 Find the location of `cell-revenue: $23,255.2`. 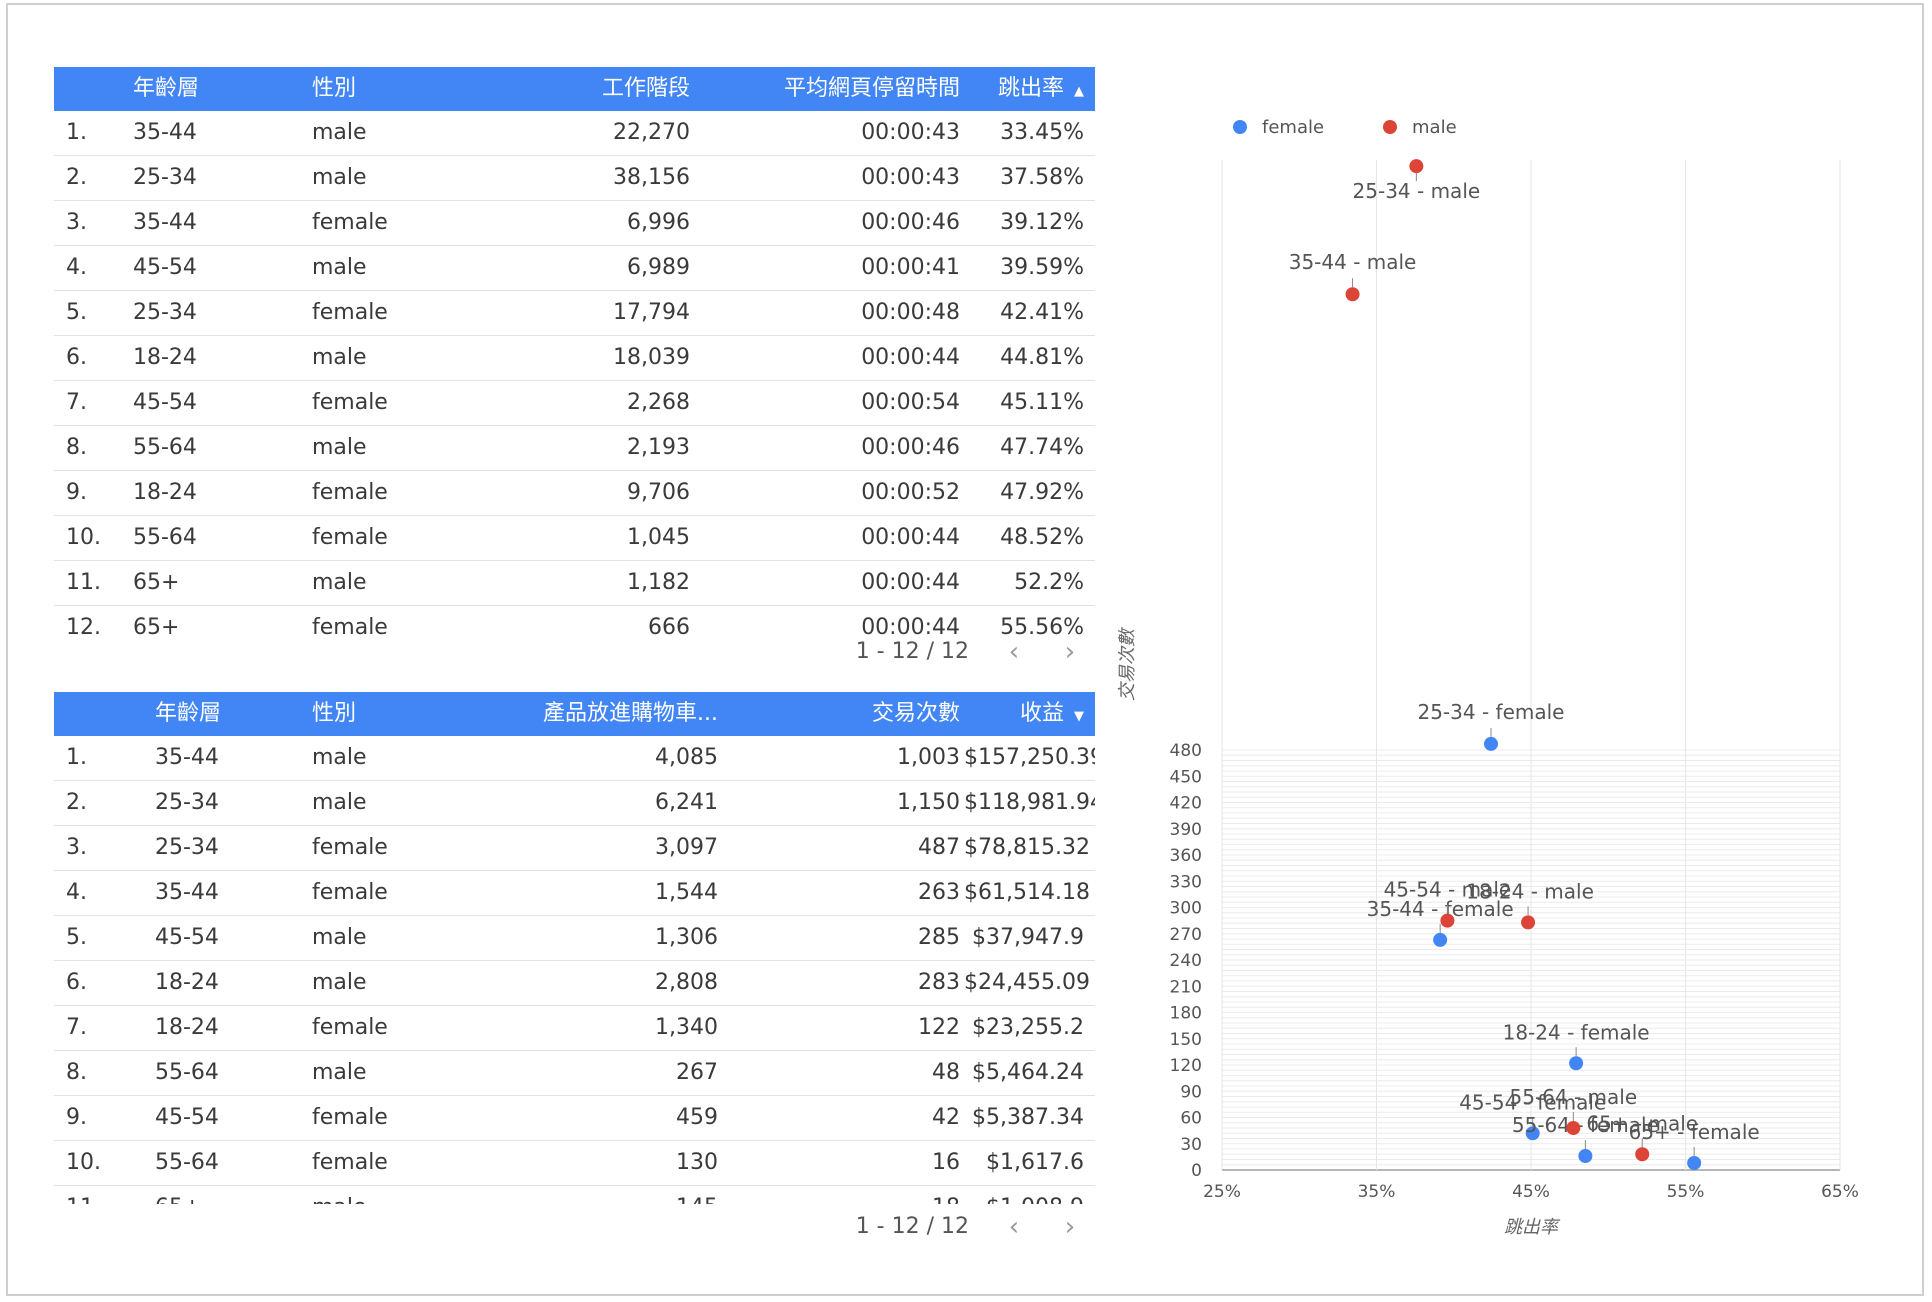

cell-revenue: $23,255.2 is located at coordinates (1028, 1027).